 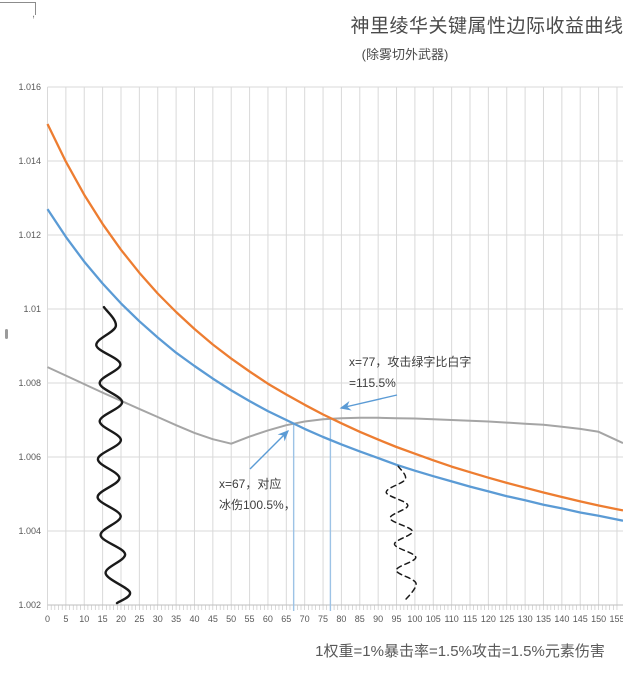 I want to click on x-tick-label: 100, so click(x=415, y=619).